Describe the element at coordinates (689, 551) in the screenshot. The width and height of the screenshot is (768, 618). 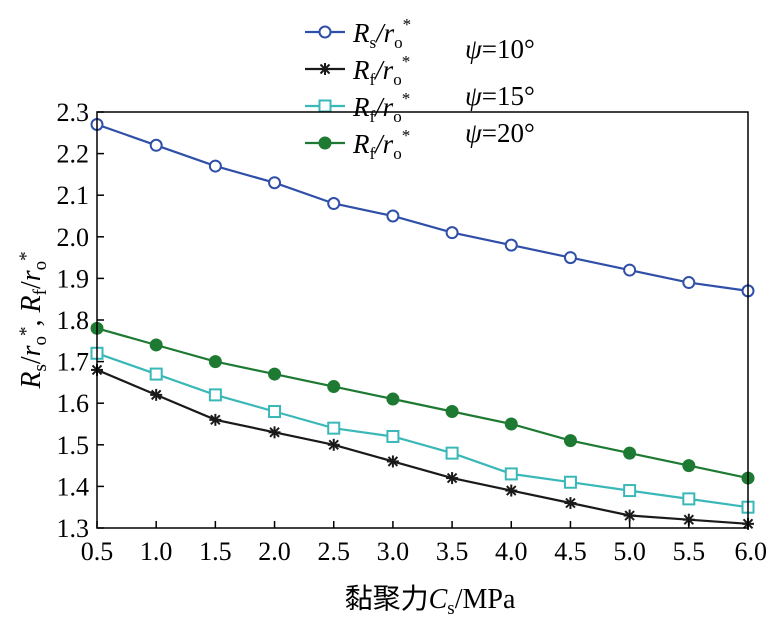
I see `x-tick-label: 5.5` at that location.